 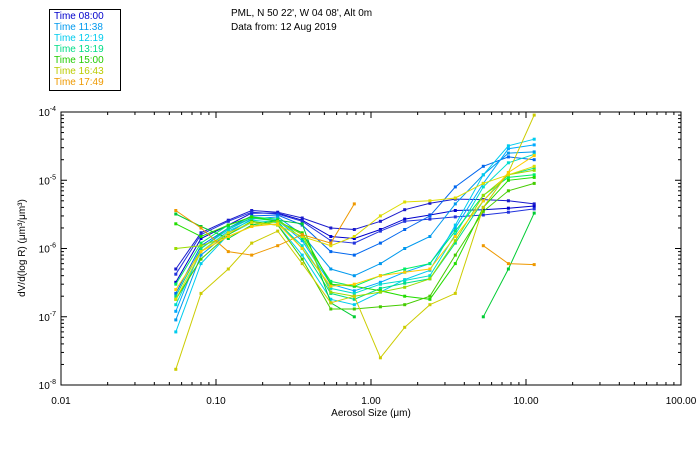 I want to click on x-axis-label: Aerosol Size (μm), so click(x=371, y=413).